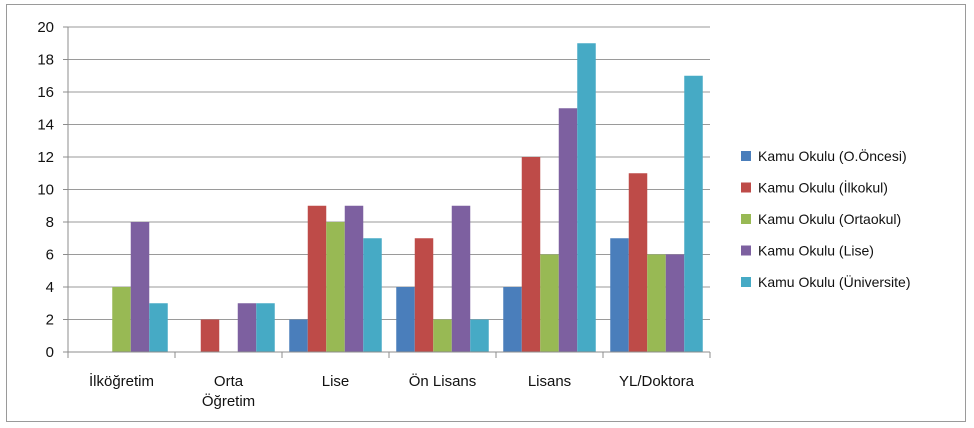 The width and height of the screenshot is (974, 428). I want to click on y-tick-label: 12, so click(45, 157).